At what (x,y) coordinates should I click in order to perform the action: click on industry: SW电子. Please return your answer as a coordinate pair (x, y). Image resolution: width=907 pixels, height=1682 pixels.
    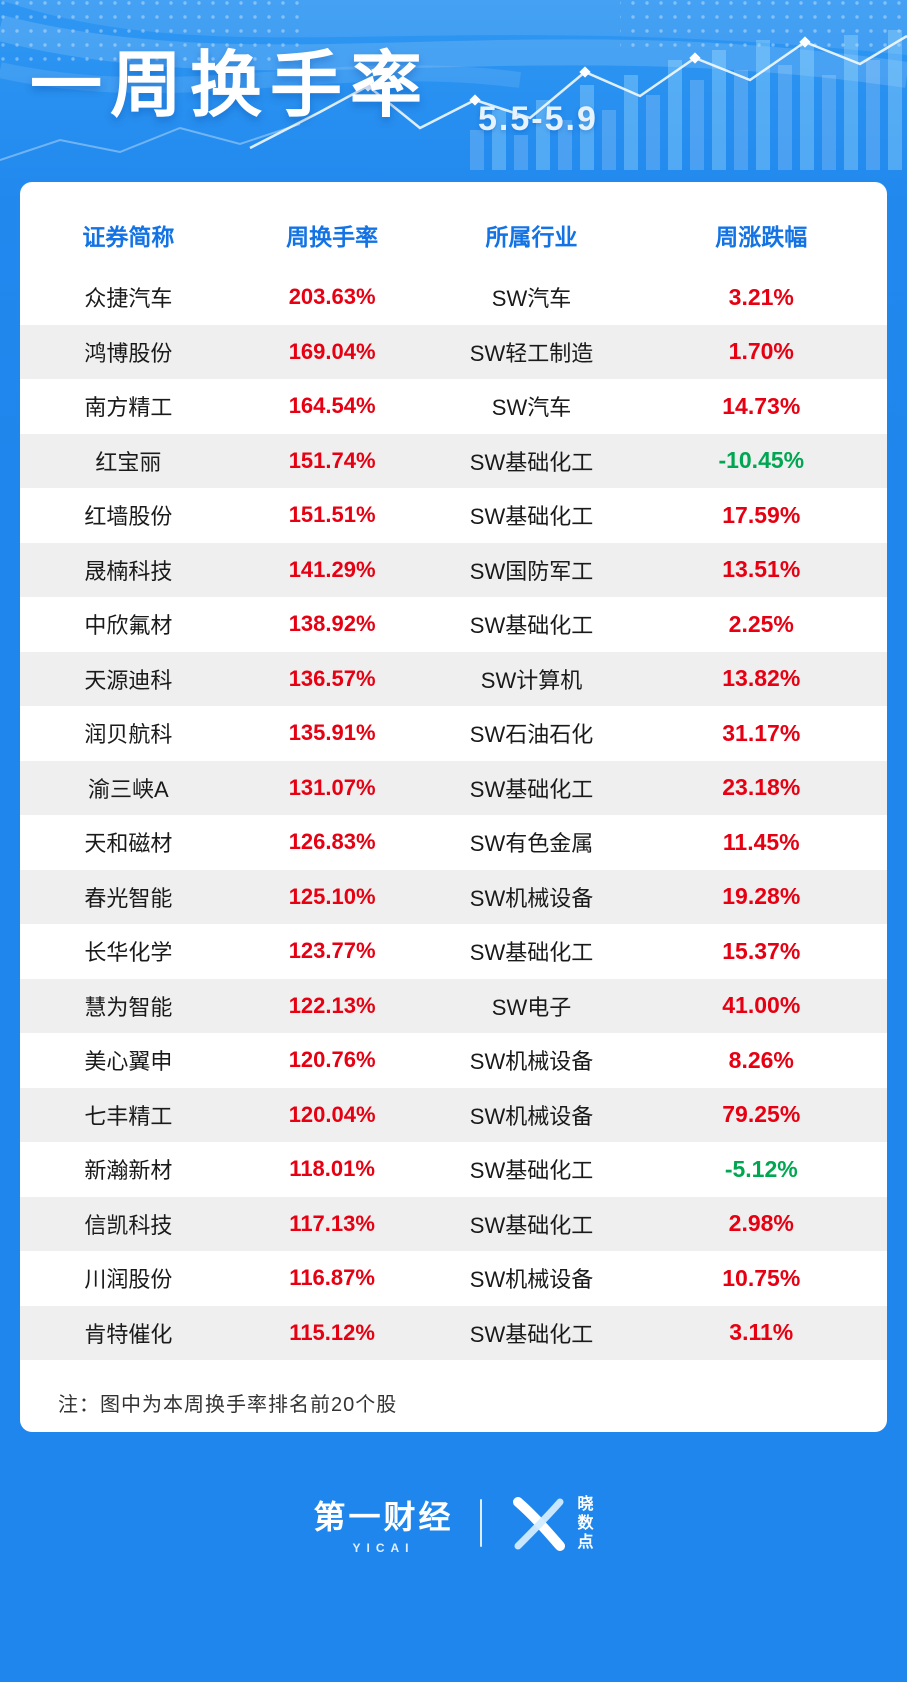
    Looking at the image, I should click on (531, 1007).